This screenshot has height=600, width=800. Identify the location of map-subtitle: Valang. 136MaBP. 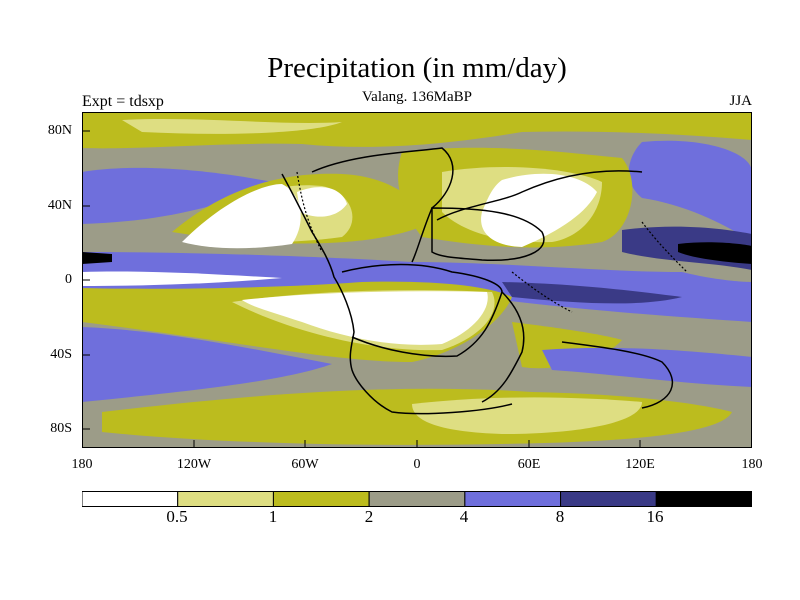
(417, 97).